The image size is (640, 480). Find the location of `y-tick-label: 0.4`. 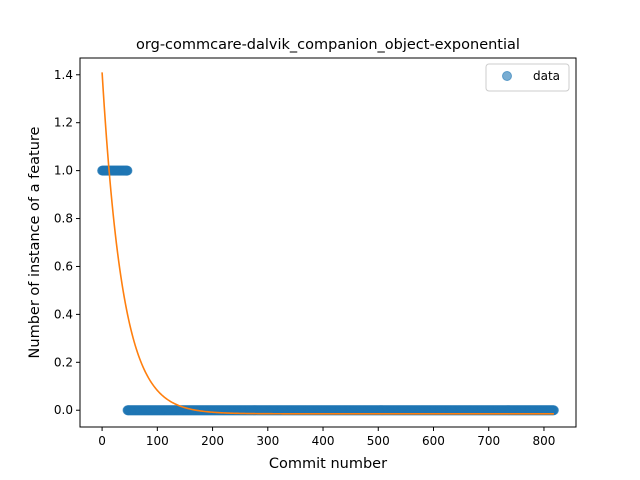

y-tick-label: 0.4 is located at coordinates (63, 314).